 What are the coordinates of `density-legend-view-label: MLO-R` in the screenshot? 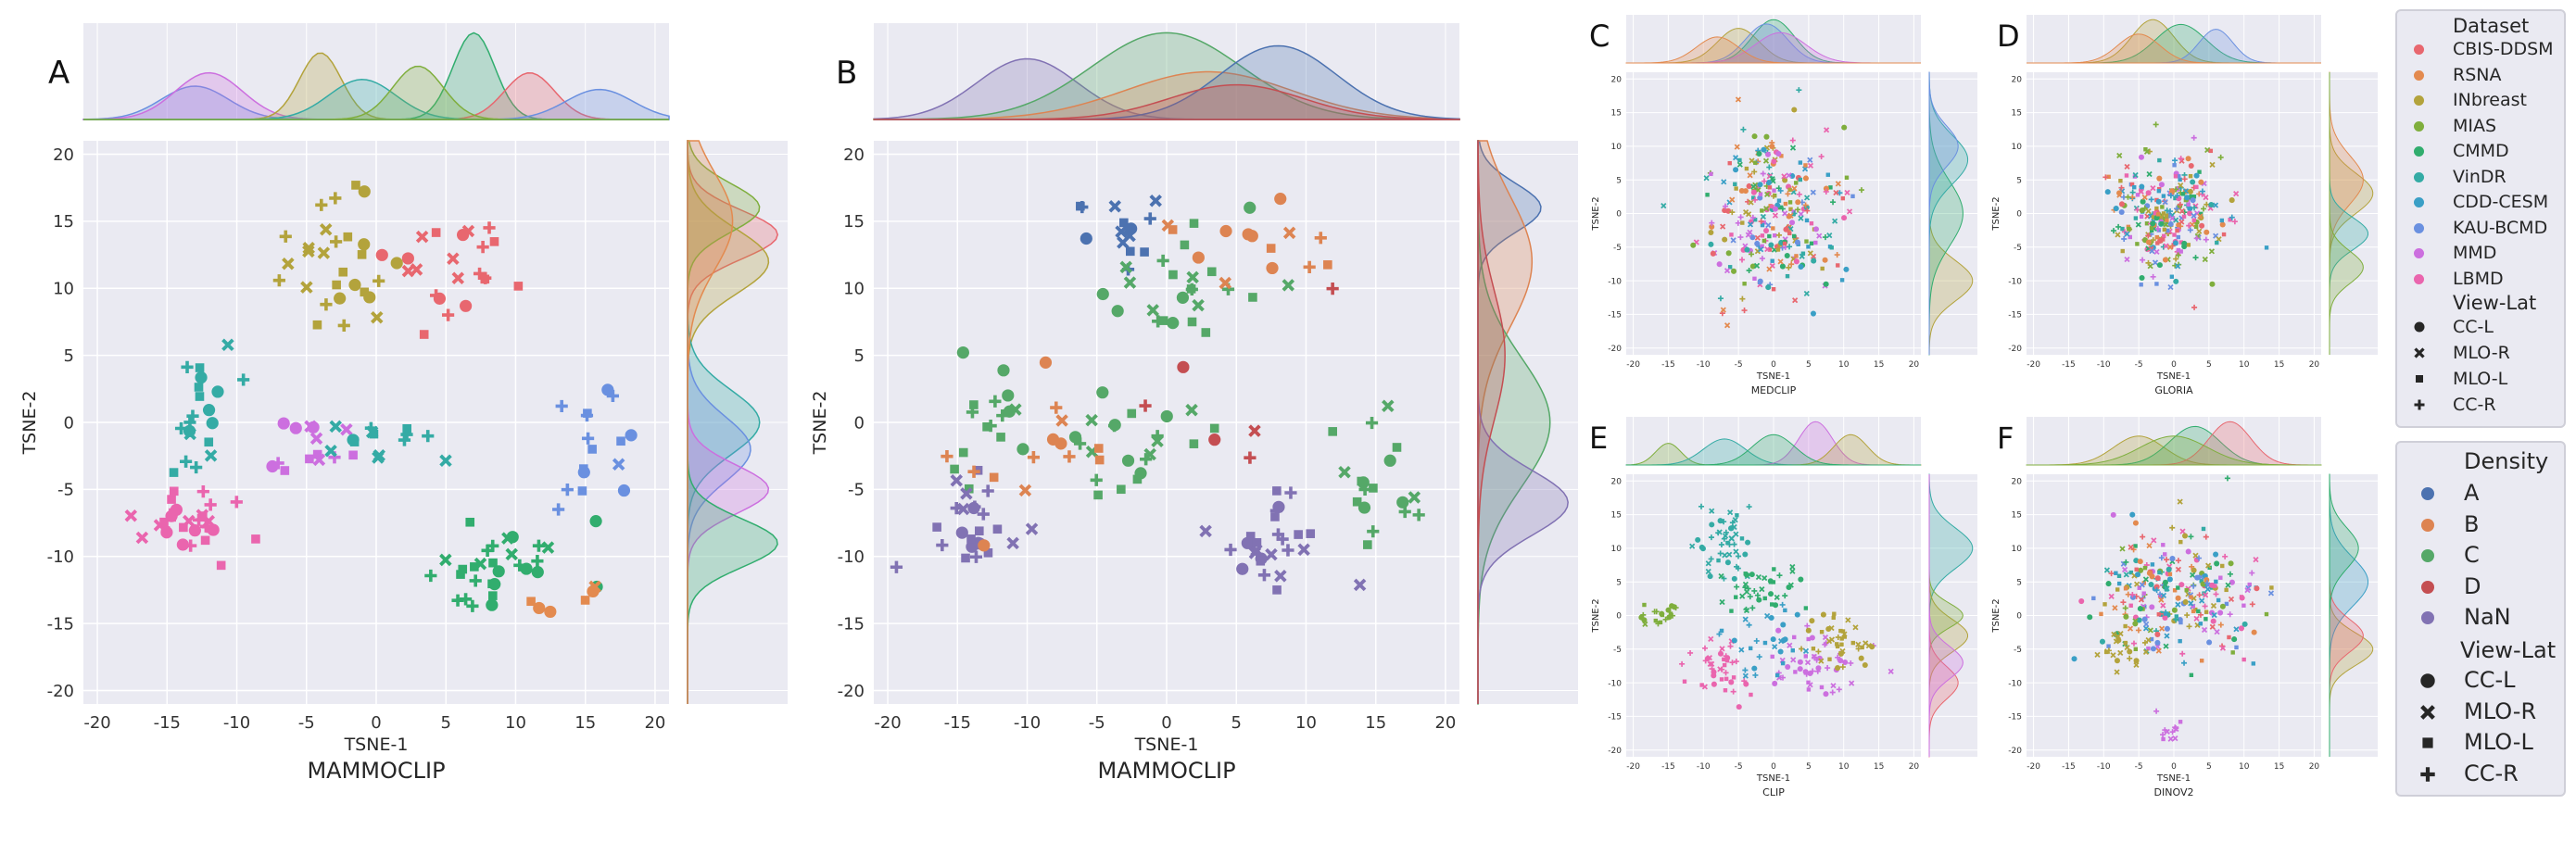 It's located at (2501, 711).